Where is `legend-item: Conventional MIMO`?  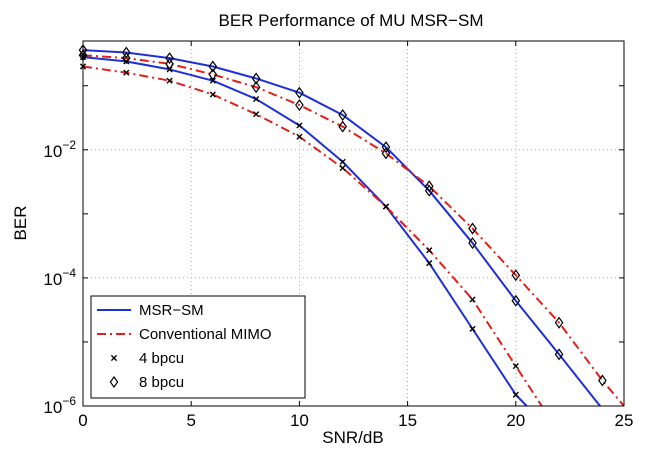 legend-item: Conventional MIMO is located at coordinates (184, 334).